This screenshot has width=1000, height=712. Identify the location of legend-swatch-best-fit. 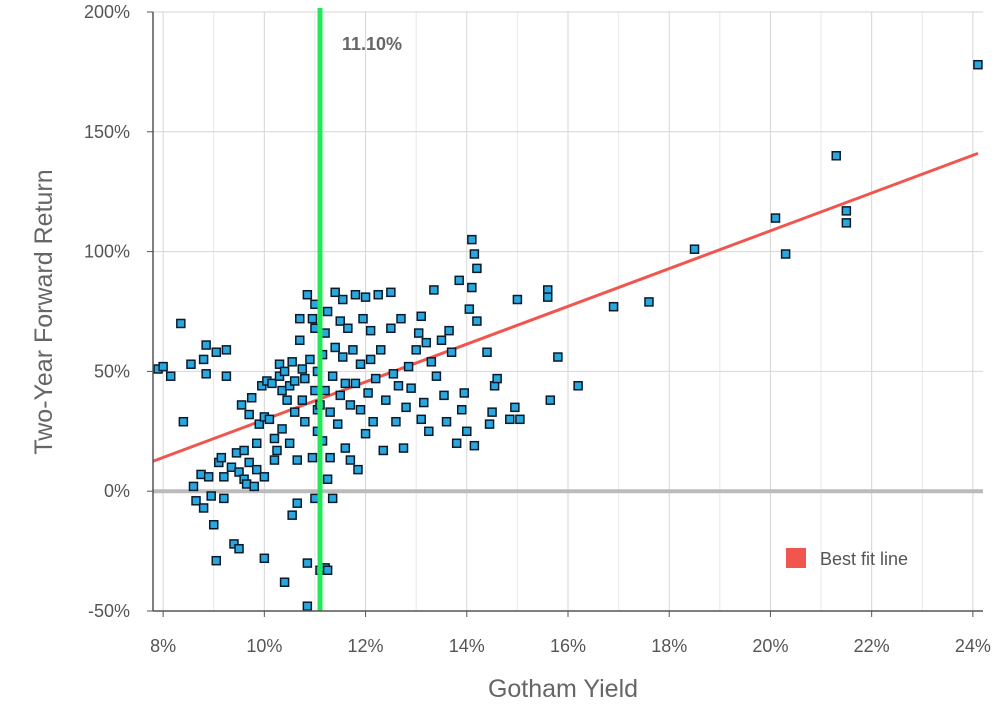
(796, 558).